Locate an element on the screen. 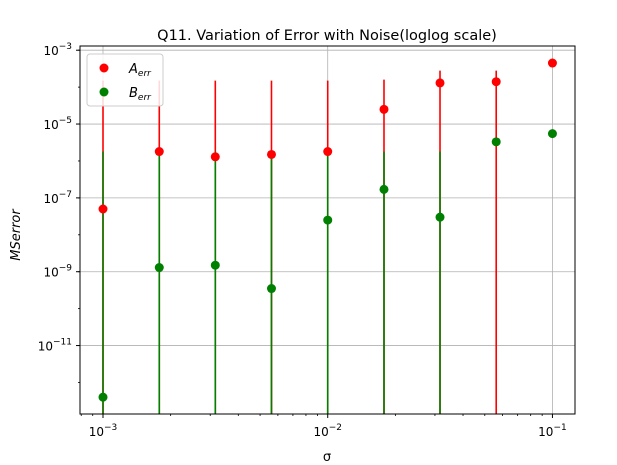  legend-box is located at coordinates (125, 80).